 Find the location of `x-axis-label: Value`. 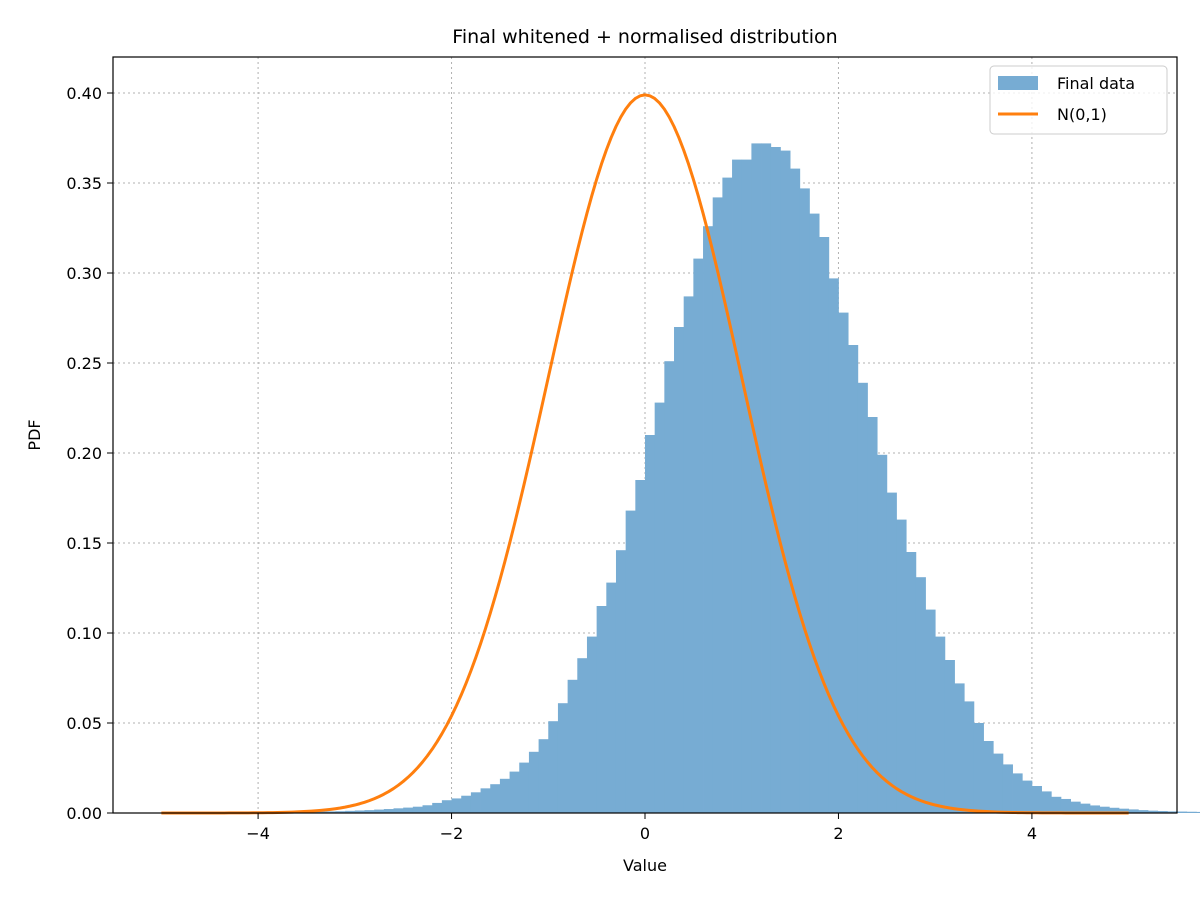

x-axis-label: Value is located at coordinates (645, 865).